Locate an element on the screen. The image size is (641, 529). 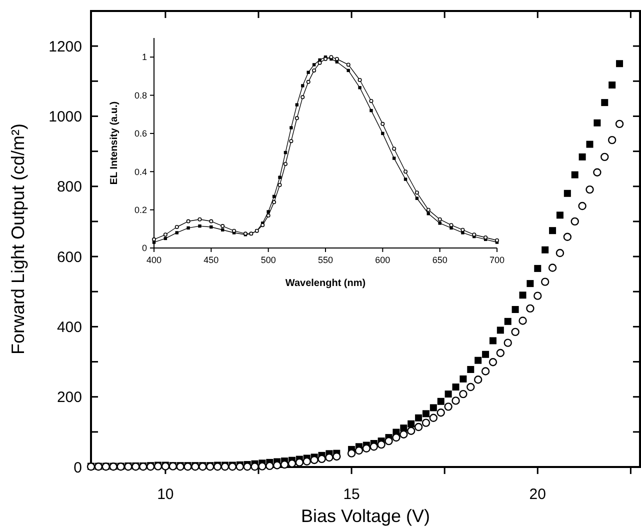
y-tick-label: 1000 is located at coordinates (65, 117).